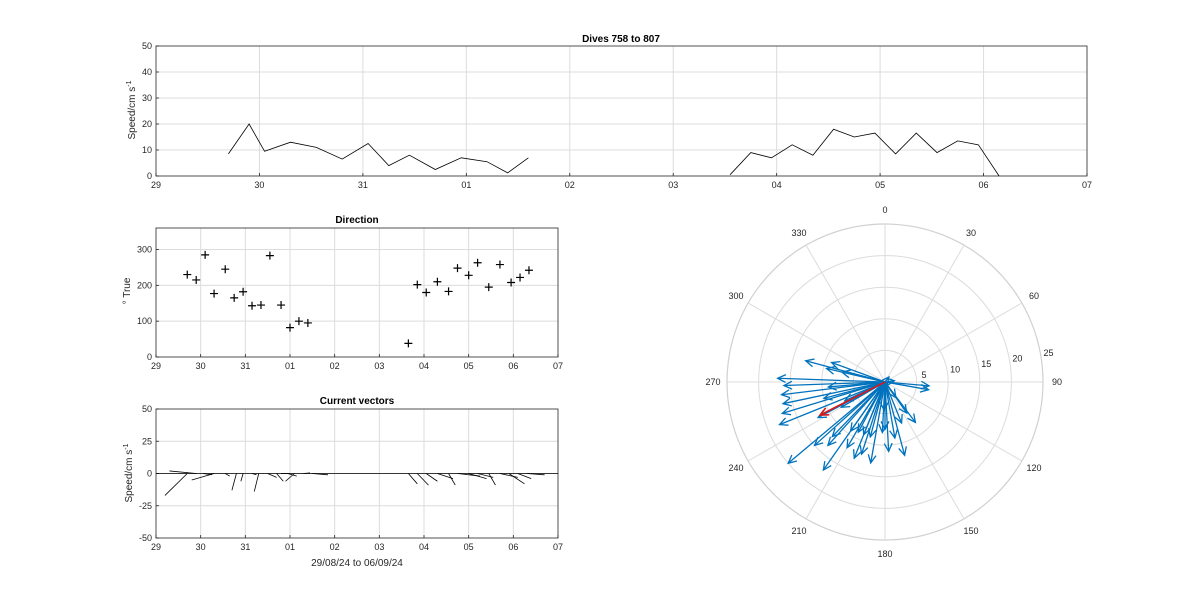  What do you see at coordinates (798, 233) in the screenshot?
I see `polar-angle-label: 330` at bounding box center [798, 233].